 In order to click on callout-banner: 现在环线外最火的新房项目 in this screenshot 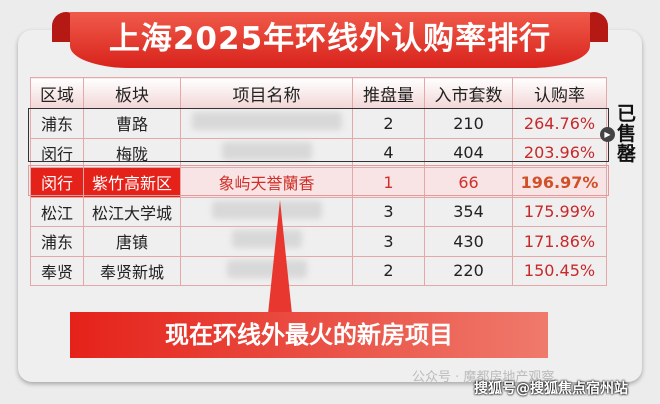, I will do `click(309, 335)`.